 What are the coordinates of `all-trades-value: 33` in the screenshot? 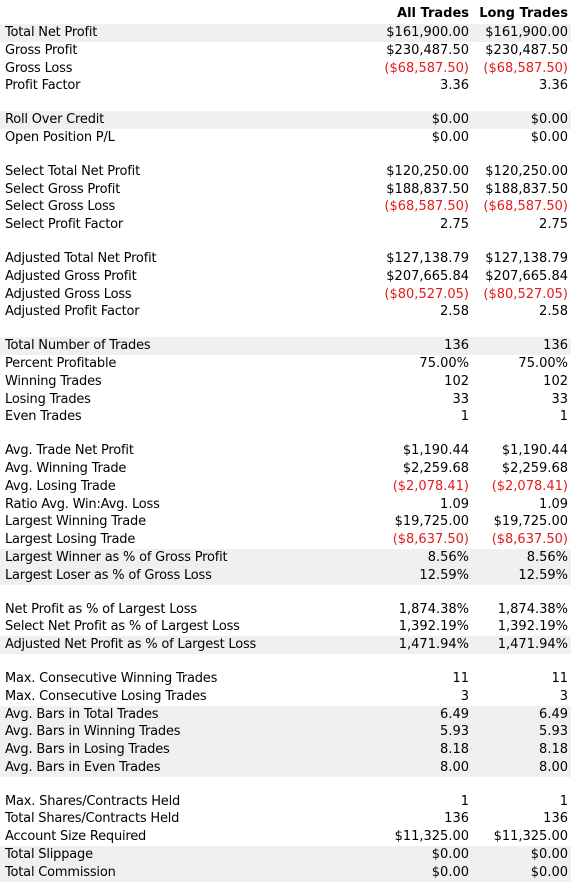 It's located at (460, 399).